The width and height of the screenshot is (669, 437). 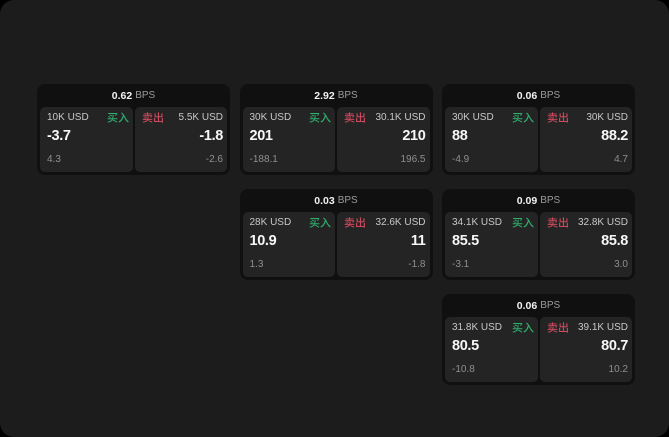 I want to click on sell-panel-top-row: 32.8K USD, so click(x=587, y=222).